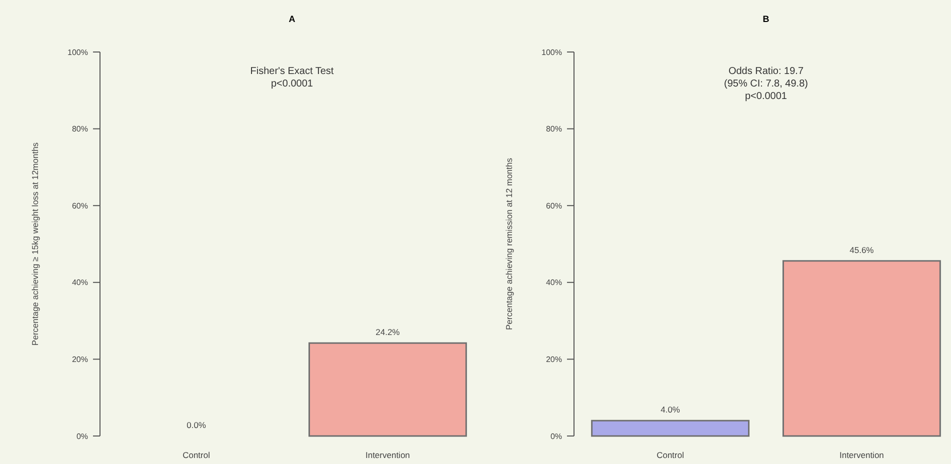 This screenshot has width=951, height=464. I want to click on data-label: 24.2%, so click(388, 332).